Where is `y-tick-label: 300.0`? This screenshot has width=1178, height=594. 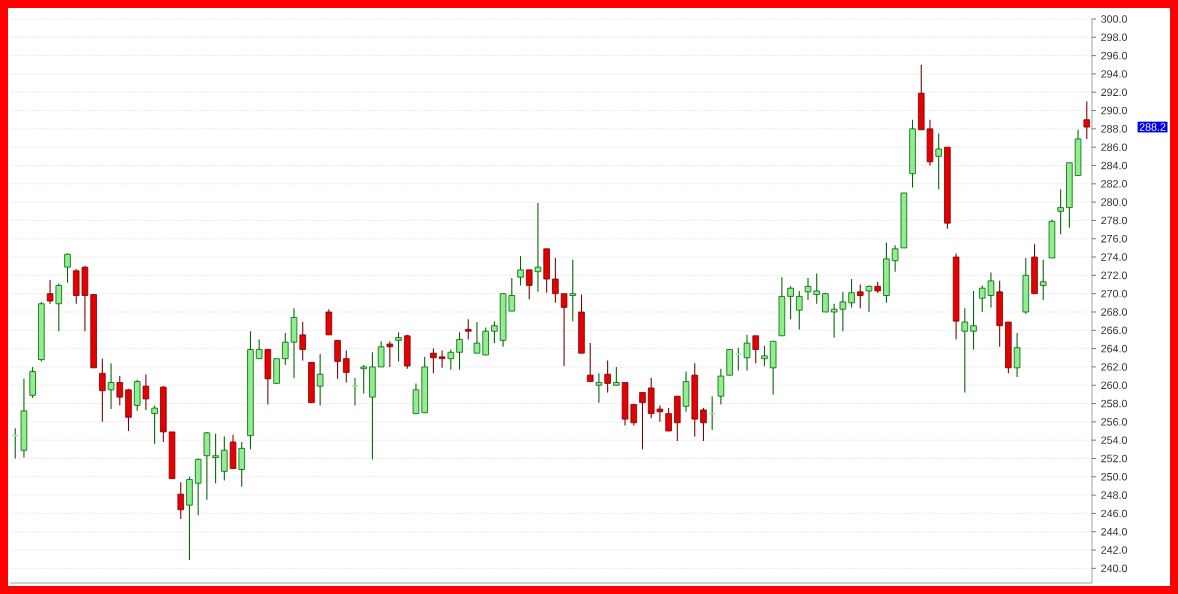 y-tick-label: 300.0 is located at coordinates (1114, 19).